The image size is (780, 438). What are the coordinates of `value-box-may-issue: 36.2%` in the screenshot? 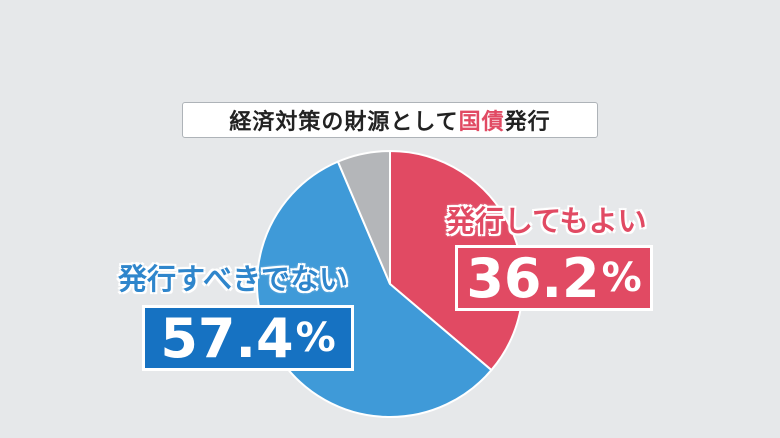 It's located at (554, 278).